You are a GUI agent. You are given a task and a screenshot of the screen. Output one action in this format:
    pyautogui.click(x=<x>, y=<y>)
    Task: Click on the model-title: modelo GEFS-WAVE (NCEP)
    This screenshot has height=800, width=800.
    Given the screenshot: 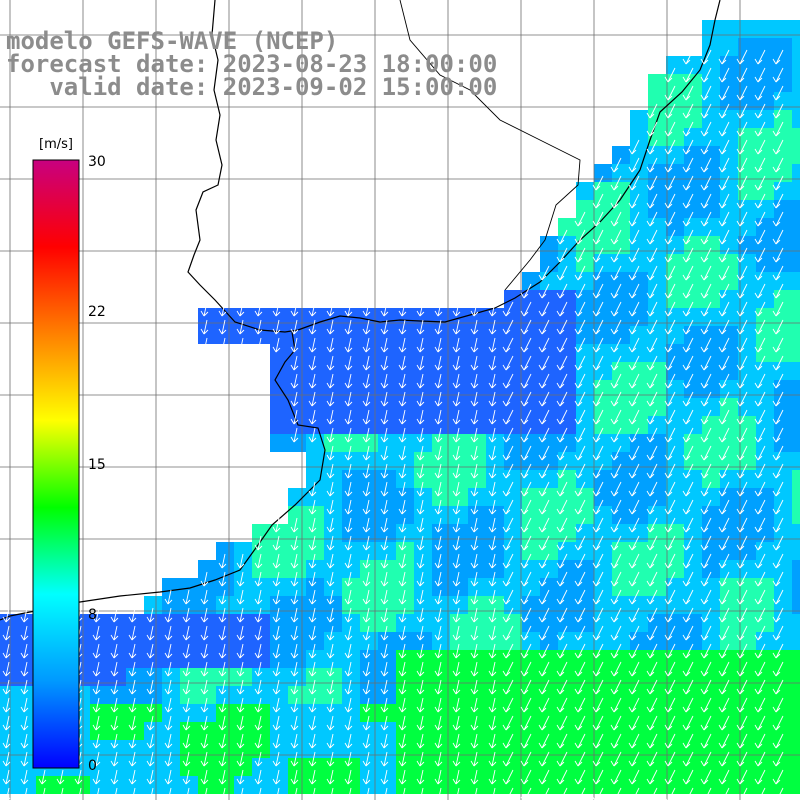 What is the action you would take?
    pyautogui.click(x=172, y=41)
    